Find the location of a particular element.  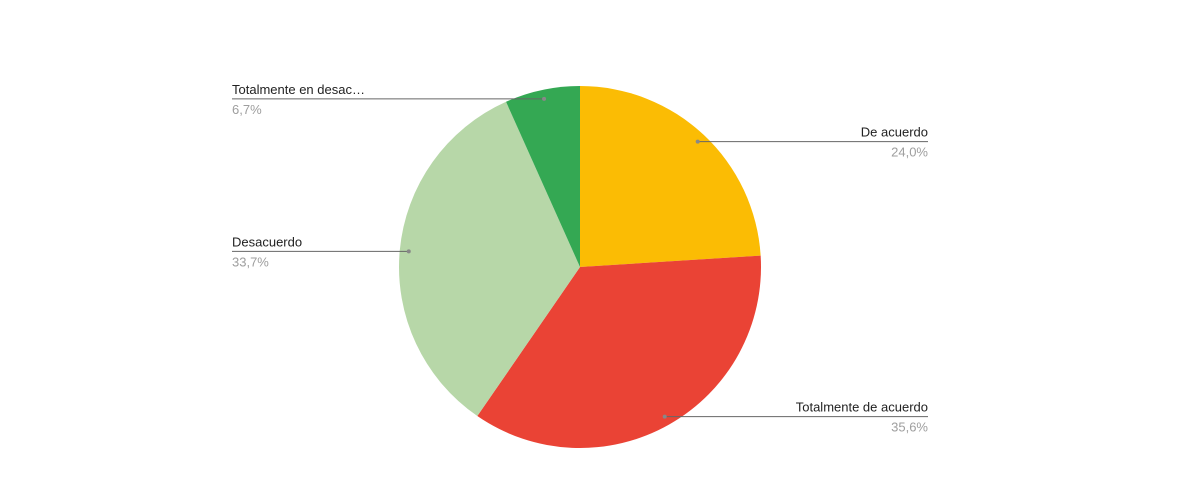

slice-value-label: 35,6% is located at coordinates (909, 427).